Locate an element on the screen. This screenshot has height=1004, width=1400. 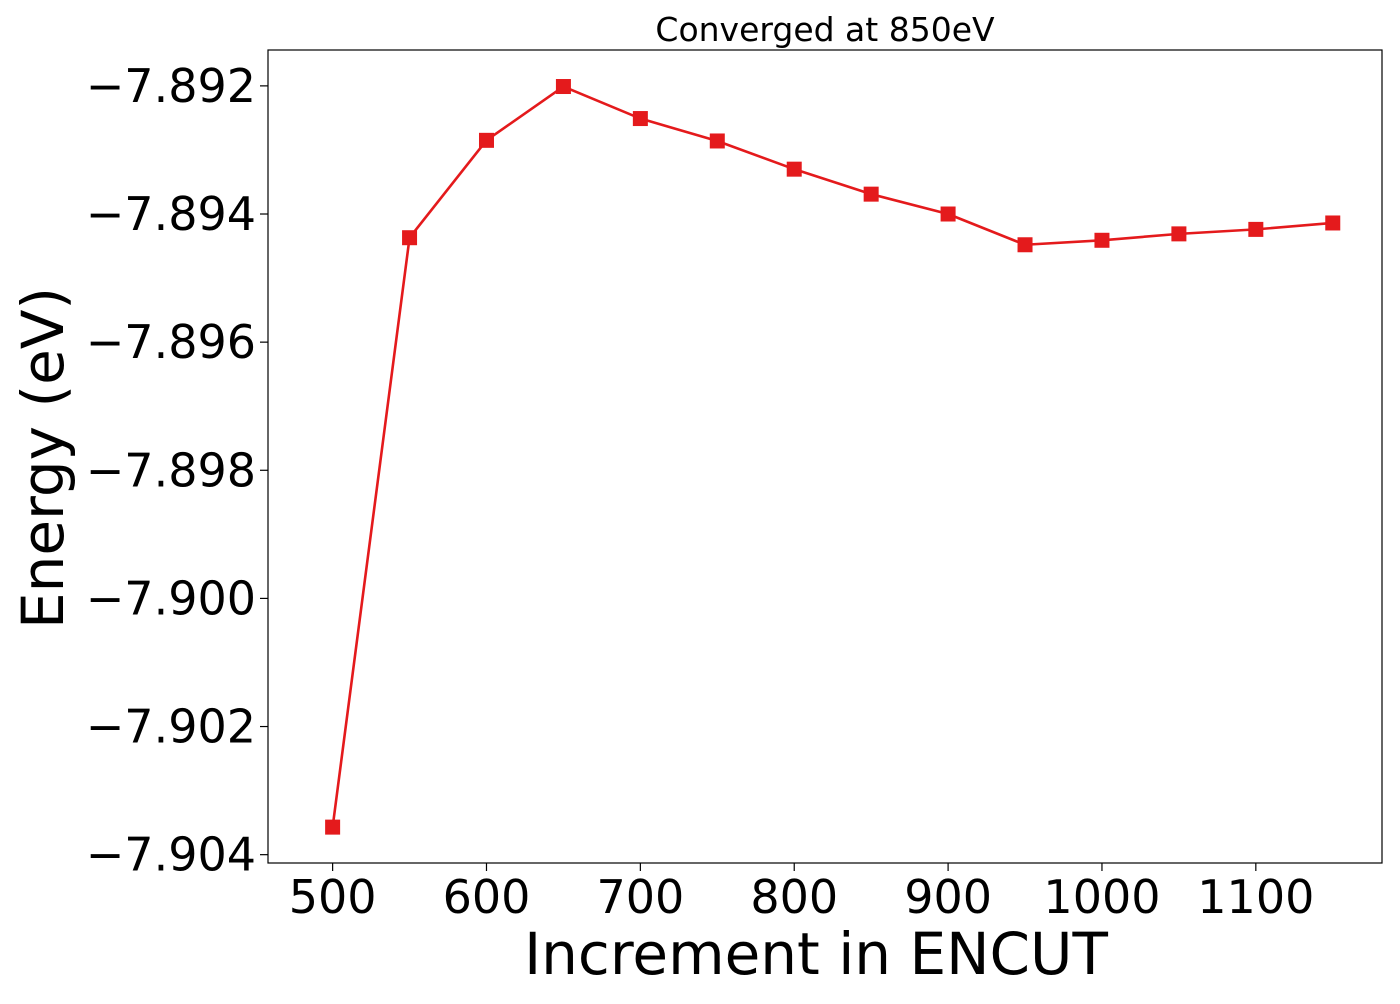
x-axis-ticks: 500 600 700 800 900 1000 1100 is located at coordinates (801, 893).